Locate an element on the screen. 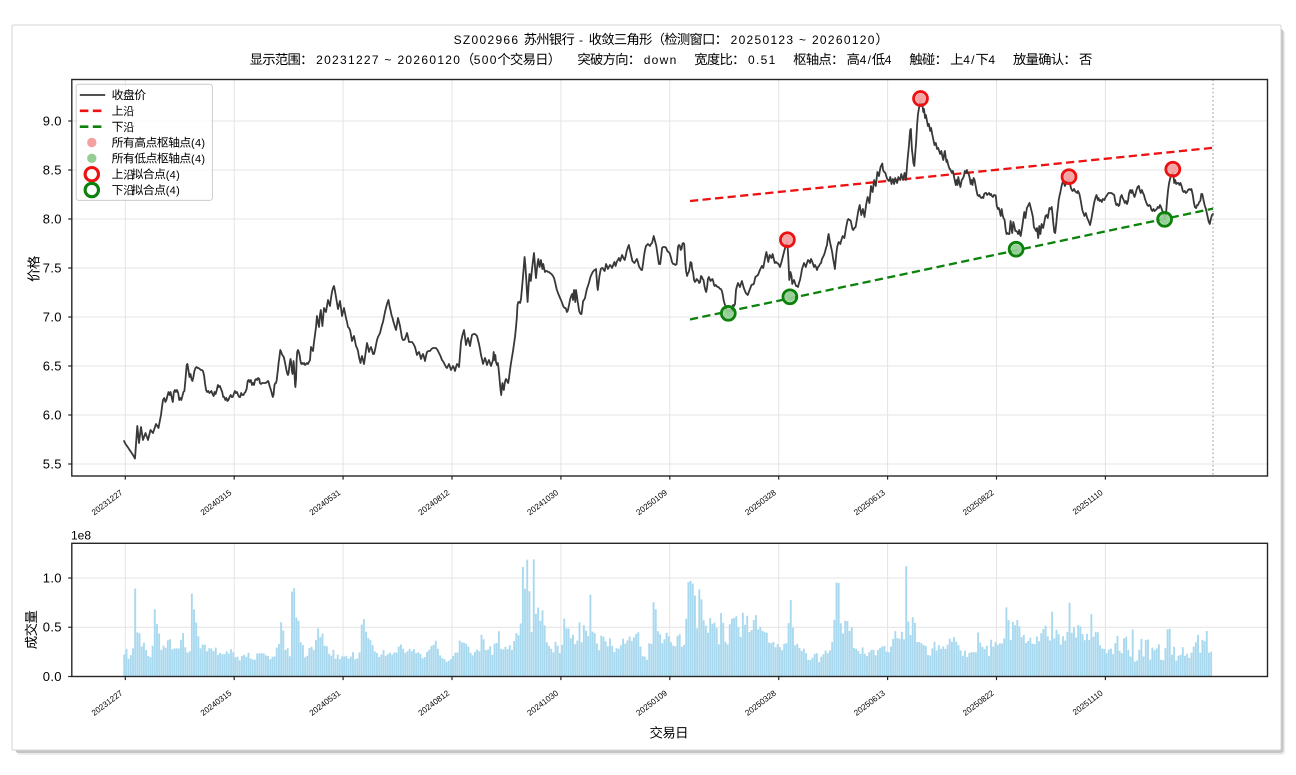 This screenshot has width=1296, height=775. svg-text: 0.51 is located at coordinates (762, 60).